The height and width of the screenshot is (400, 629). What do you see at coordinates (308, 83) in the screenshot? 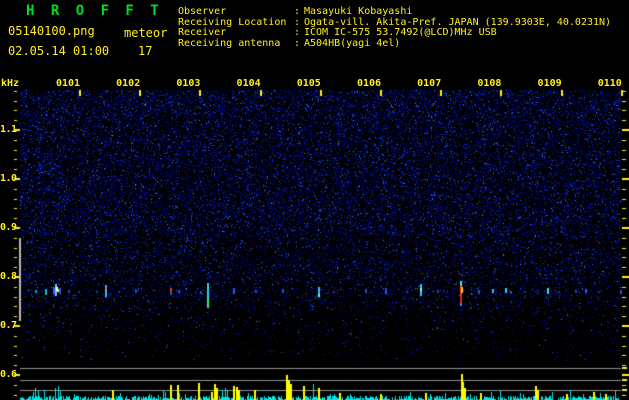
I see `time-axis-label: 0105` at bounding box center [308, 83].